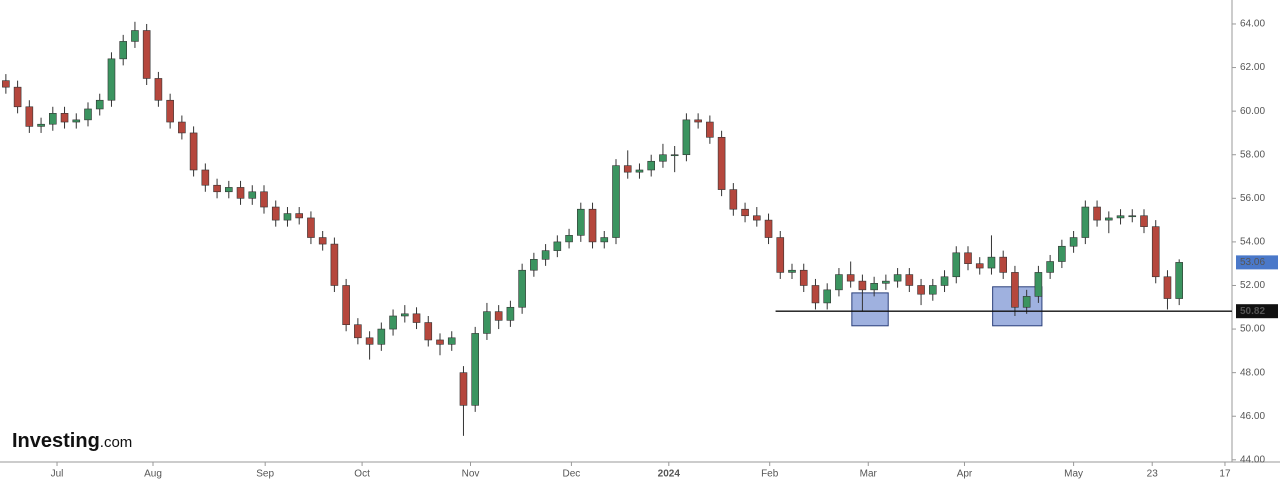  I want to click on logo-suffix: .com, so click(116, 442).